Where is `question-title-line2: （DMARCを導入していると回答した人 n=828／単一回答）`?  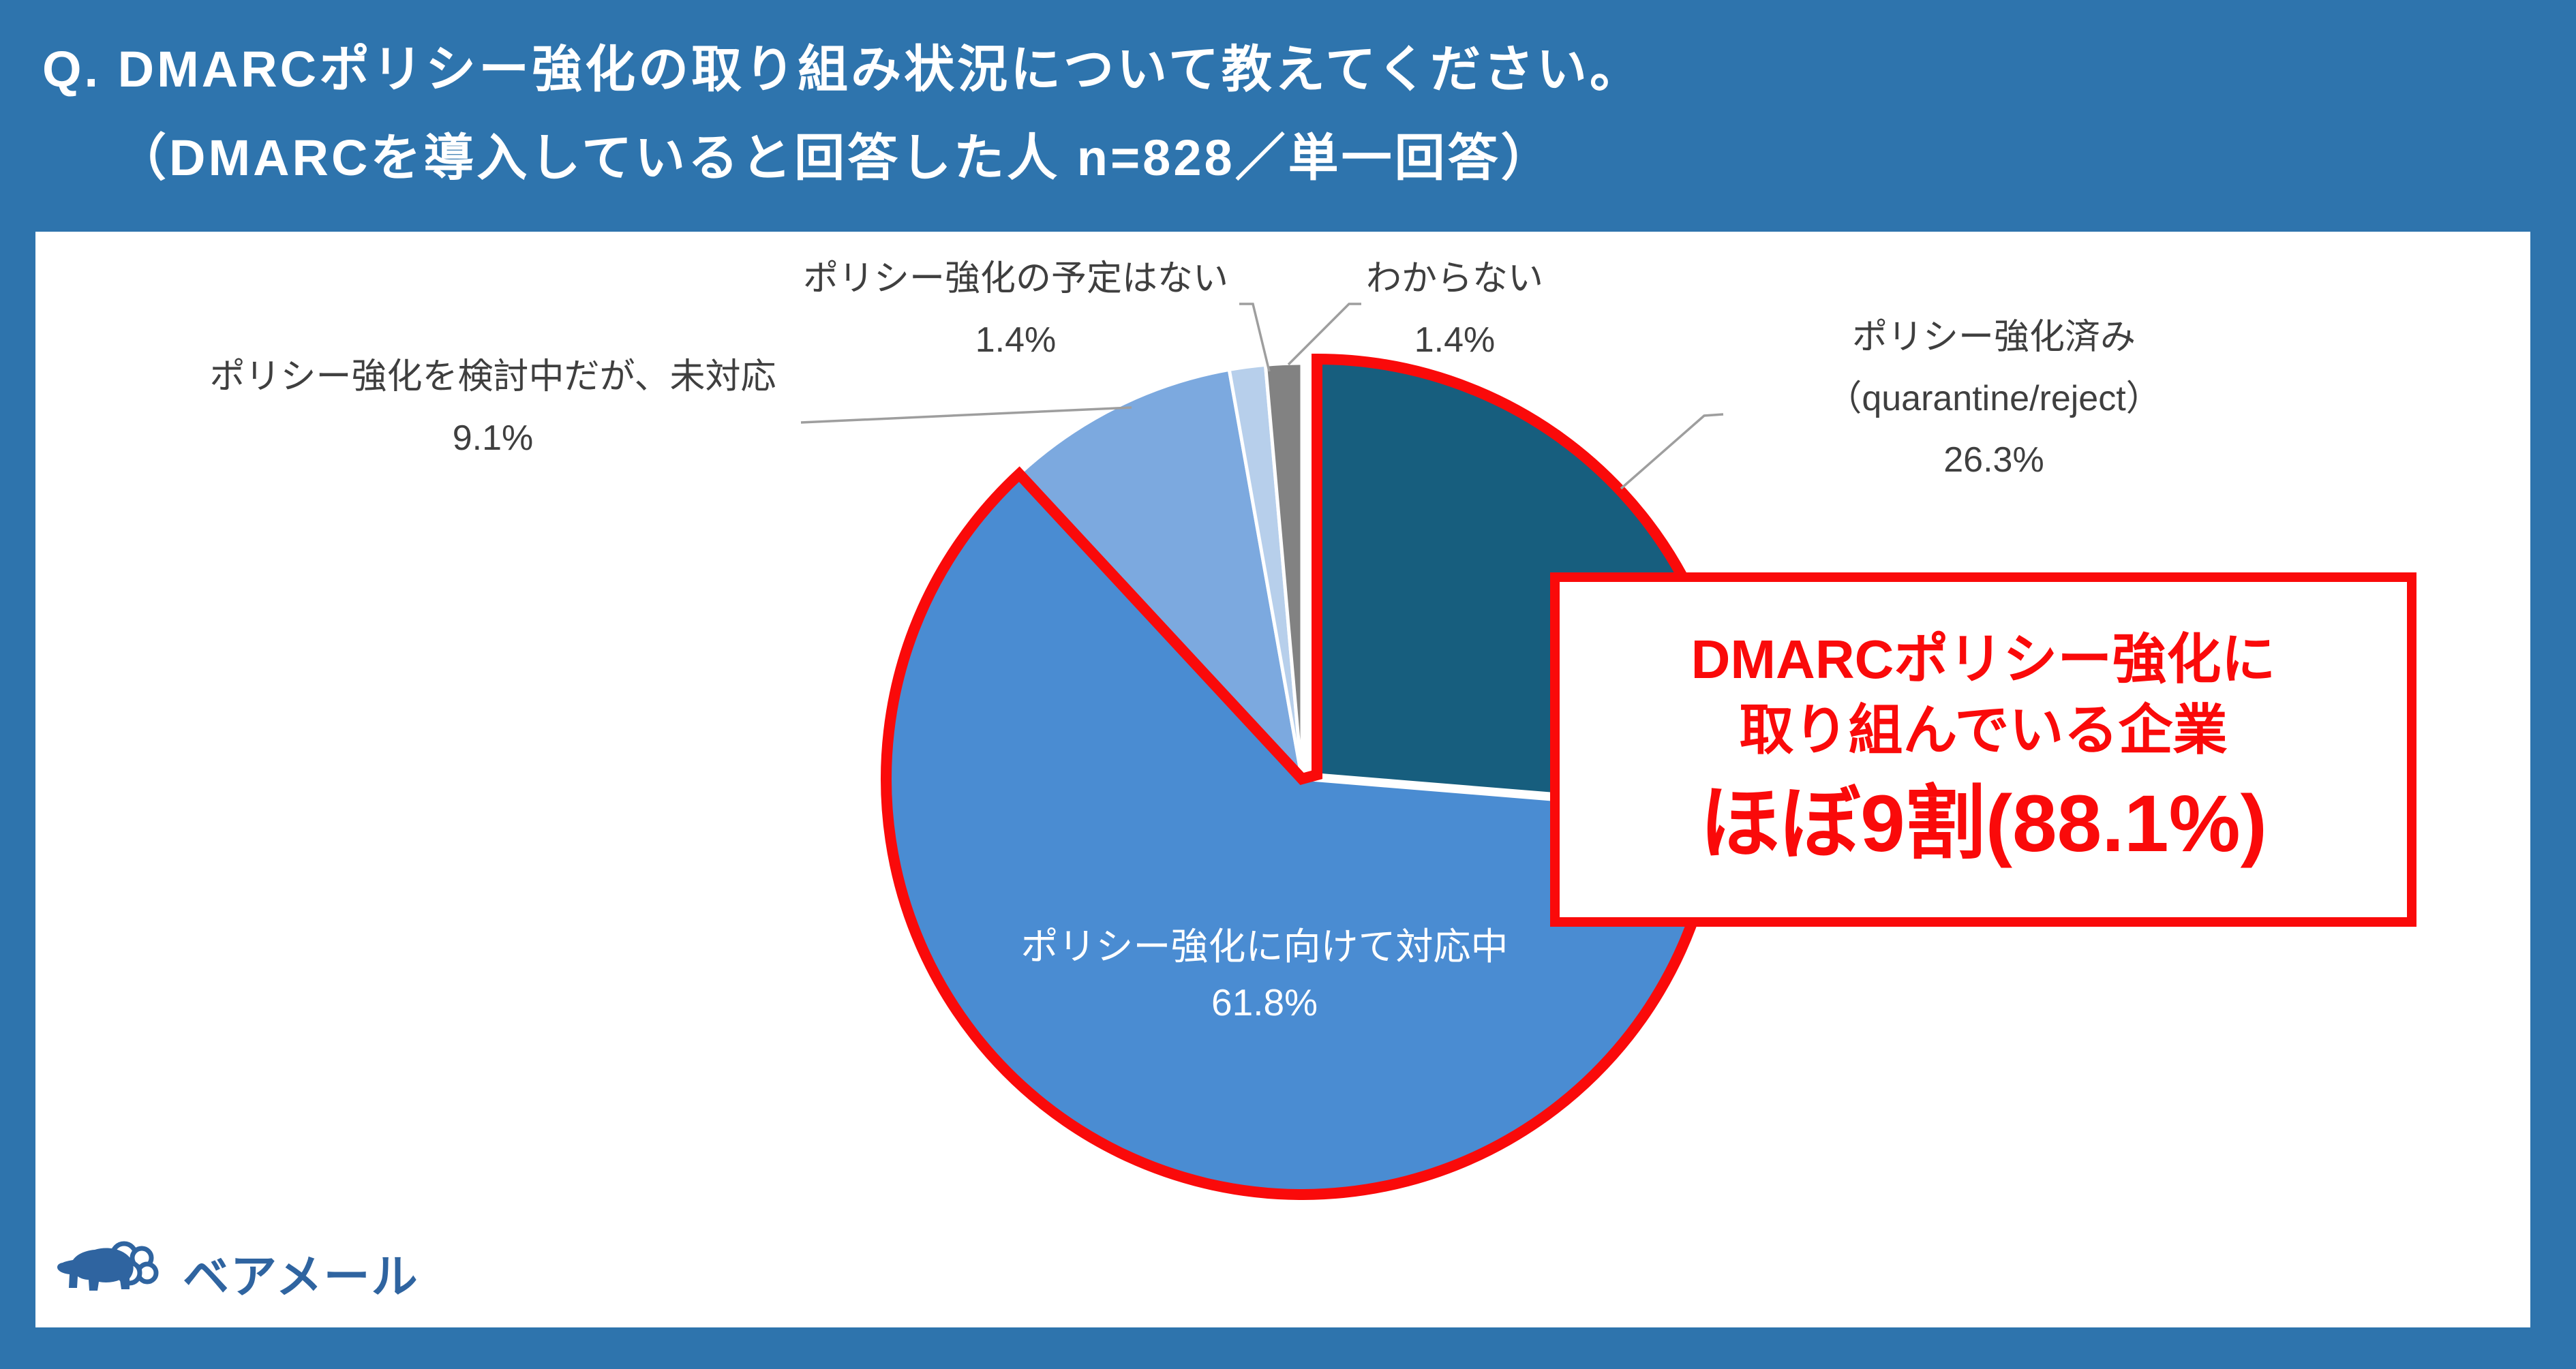 question-title-line2: （DMARCを導入していると回答した人 n=828／単一回答） is located at coordinates (835, 157).